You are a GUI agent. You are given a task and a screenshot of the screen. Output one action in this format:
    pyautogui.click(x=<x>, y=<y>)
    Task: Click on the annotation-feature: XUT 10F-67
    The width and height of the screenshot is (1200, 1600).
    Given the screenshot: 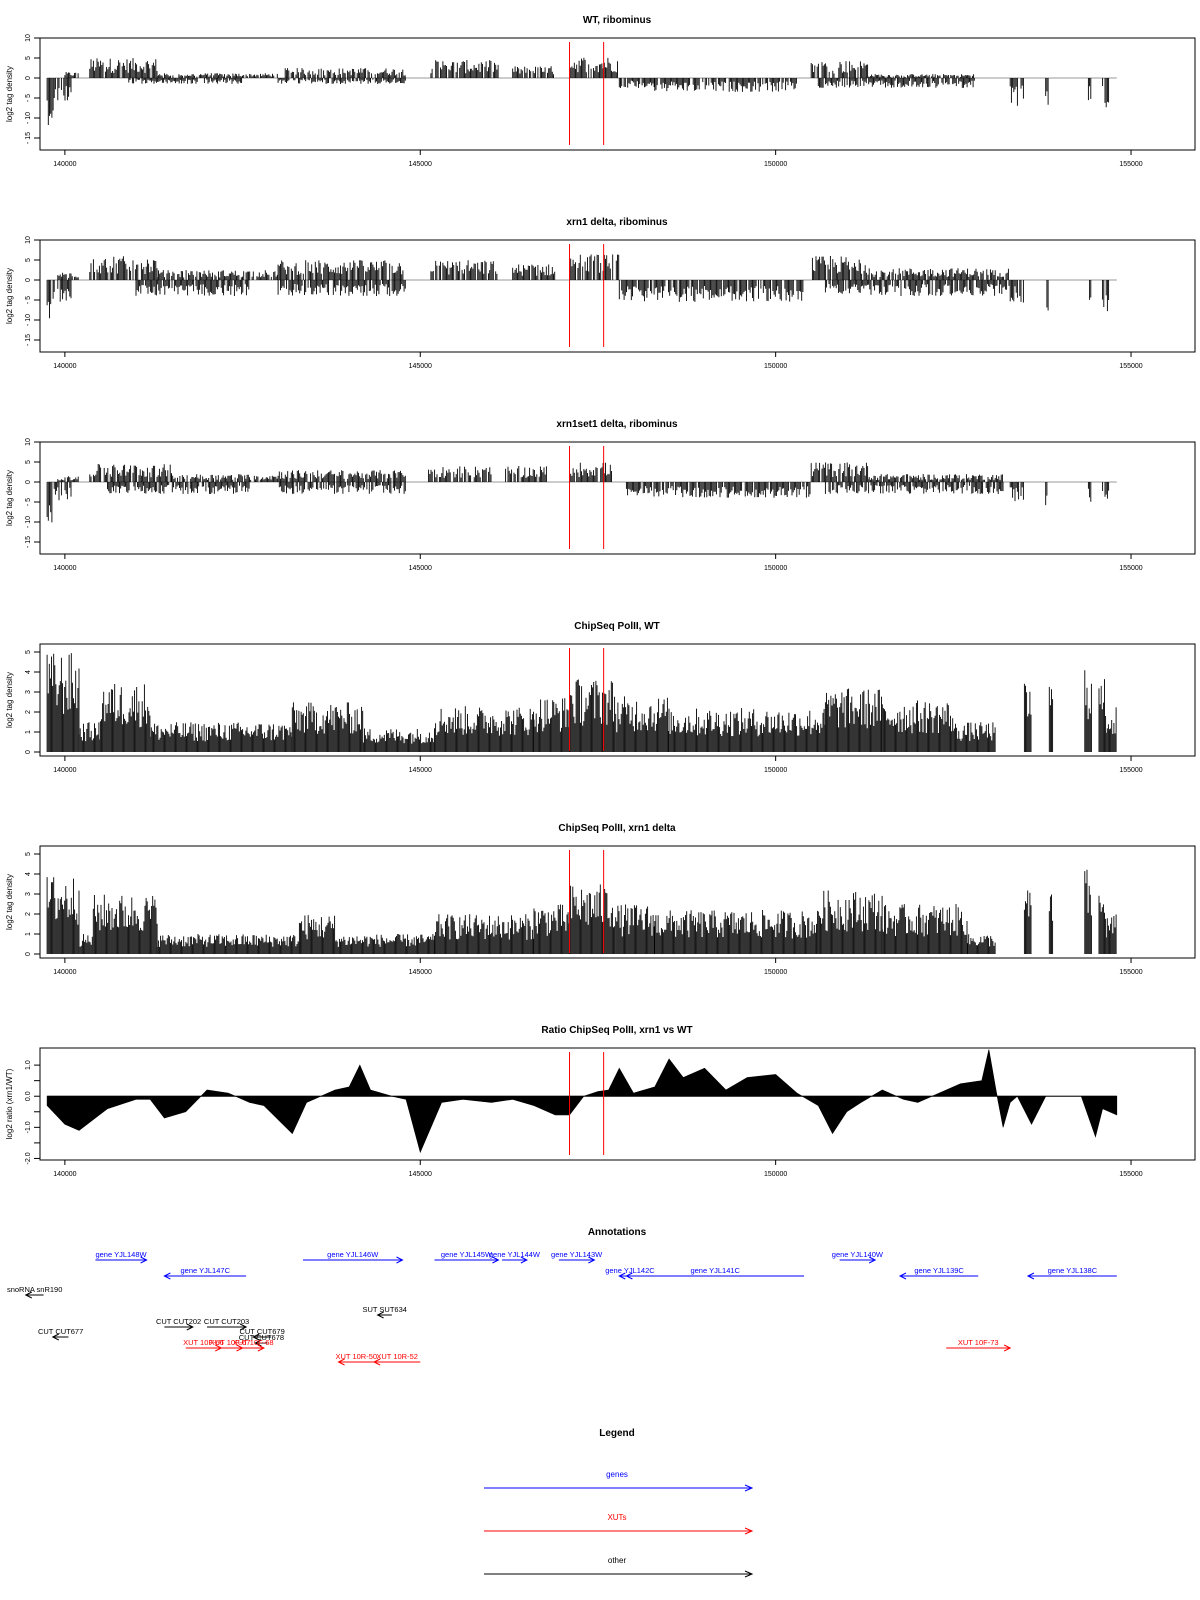 What is the action you would take?
    pyautogui.click(x=230, y=1345)
    